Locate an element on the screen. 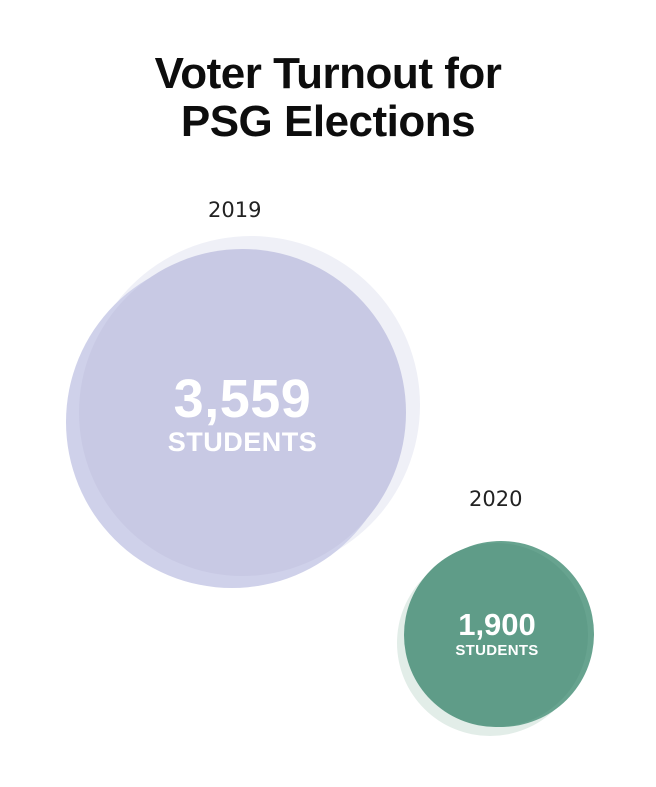 This screenshot has width=656, height=787. bubble-2020-unit: STUDENTS is located at coordinates (497, 650).